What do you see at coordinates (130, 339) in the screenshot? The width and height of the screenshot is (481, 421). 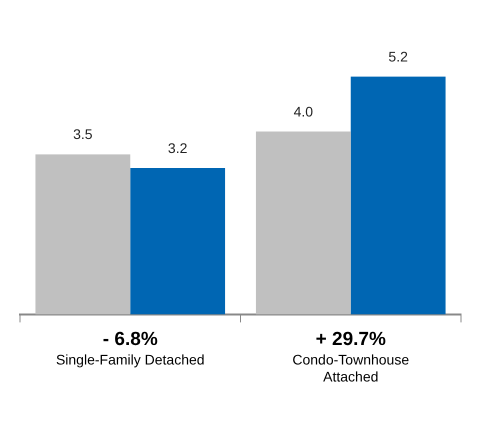 I see `text: - 6.8%` at bounding box center [130, 339].